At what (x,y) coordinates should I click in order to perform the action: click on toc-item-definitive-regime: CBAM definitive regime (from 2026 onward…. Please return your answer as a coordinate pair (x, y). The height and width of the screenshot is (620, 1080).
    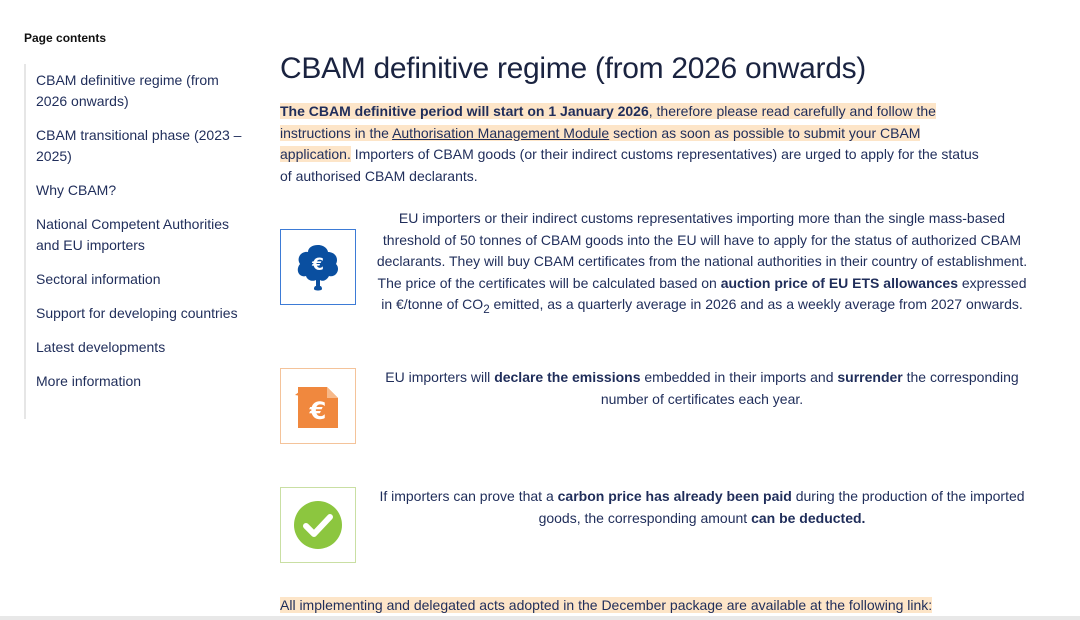
    Looking at the image, I should click on (127, 90).